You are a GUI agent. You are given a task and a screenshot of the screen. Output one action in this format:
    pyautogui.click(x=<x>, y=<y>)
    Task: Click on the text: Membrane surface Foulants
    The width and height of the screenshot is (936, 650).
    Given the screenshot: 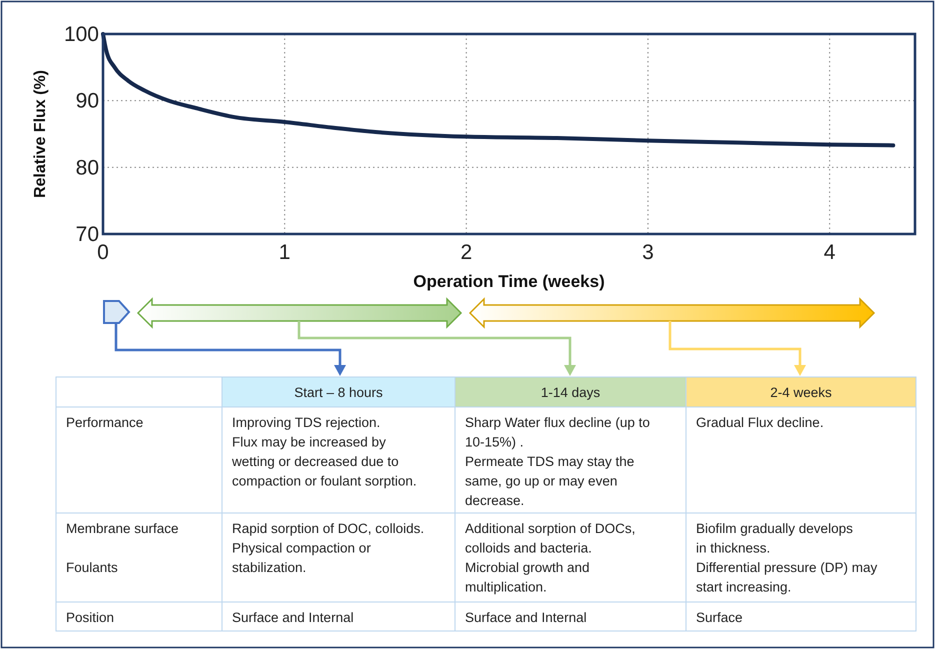 What is the action you would take?
    pyautogui.click(x=122, y=548)
    